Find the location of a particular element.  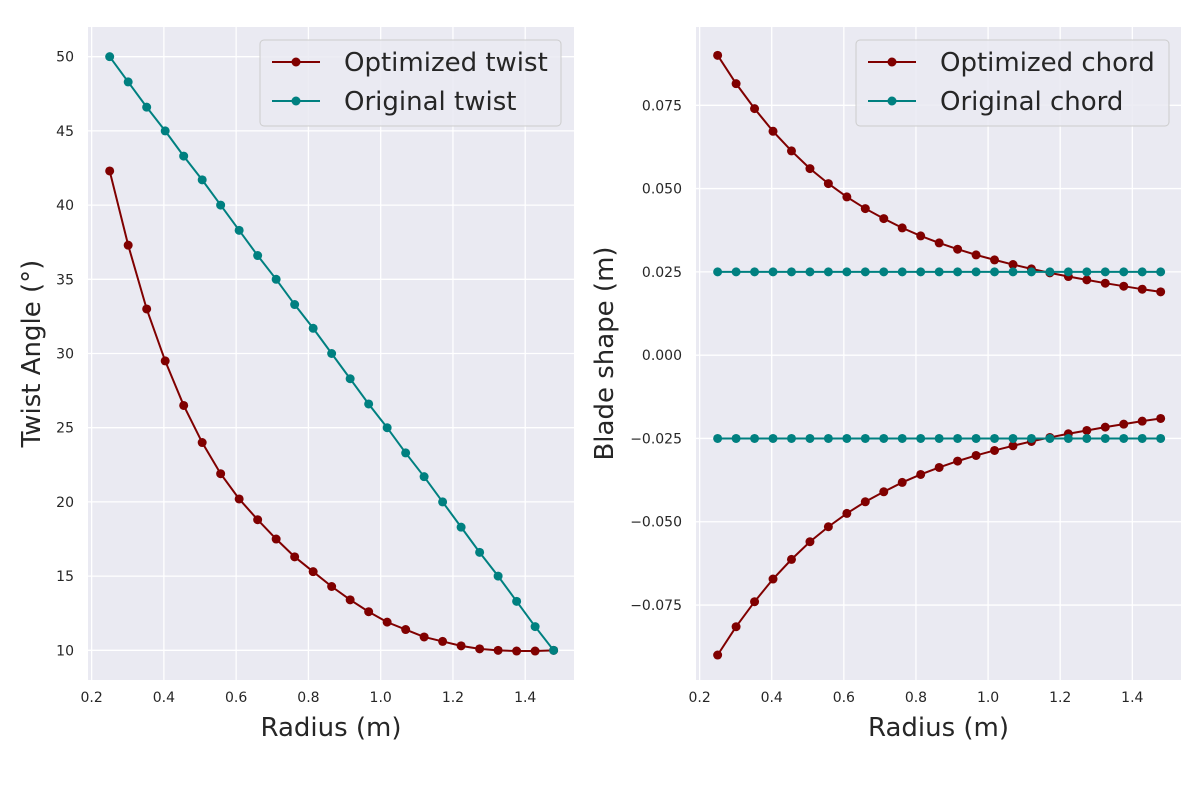

legend-entry: Original twist is located at coordinates (430, 102).